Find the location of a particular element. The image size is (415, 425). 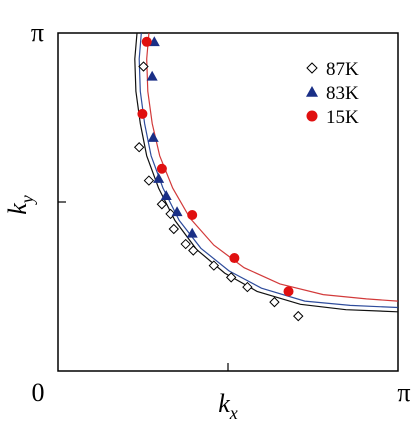

x-tick-label-3: π is located at coordinates (403, 392).